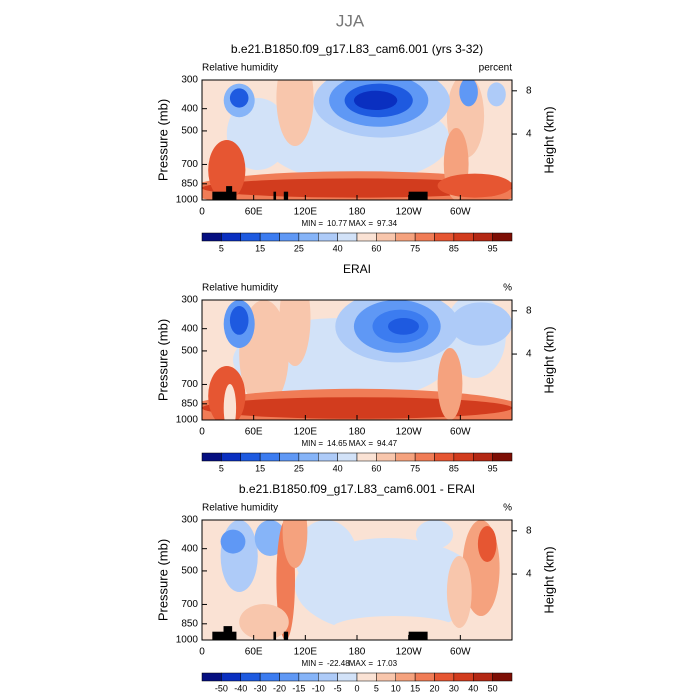 The height and width of the screenshot is (700, 700). What do you see at coordinates (415, 248) in the screenshot?
I see `colorbar-label: 75` at bounding box center [415, 248].